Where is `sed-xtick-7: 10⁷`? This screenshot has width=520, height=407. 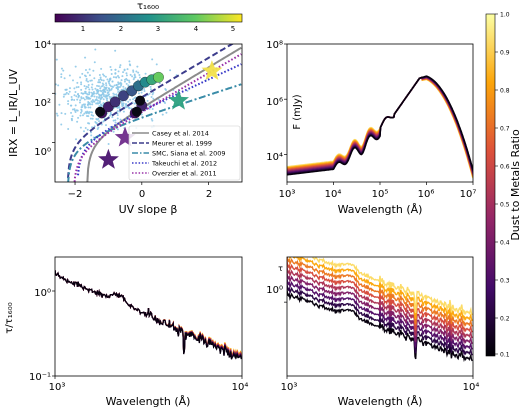 sed-xtick-7: 10⁷ is located at coordinates (468, 194).